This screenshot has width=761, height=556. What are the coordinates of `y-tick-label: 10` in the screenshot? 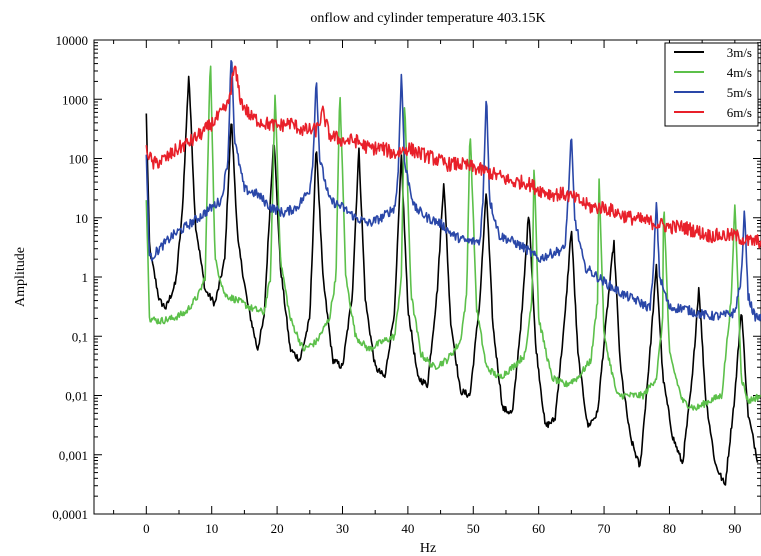 It's located at (81, 218).